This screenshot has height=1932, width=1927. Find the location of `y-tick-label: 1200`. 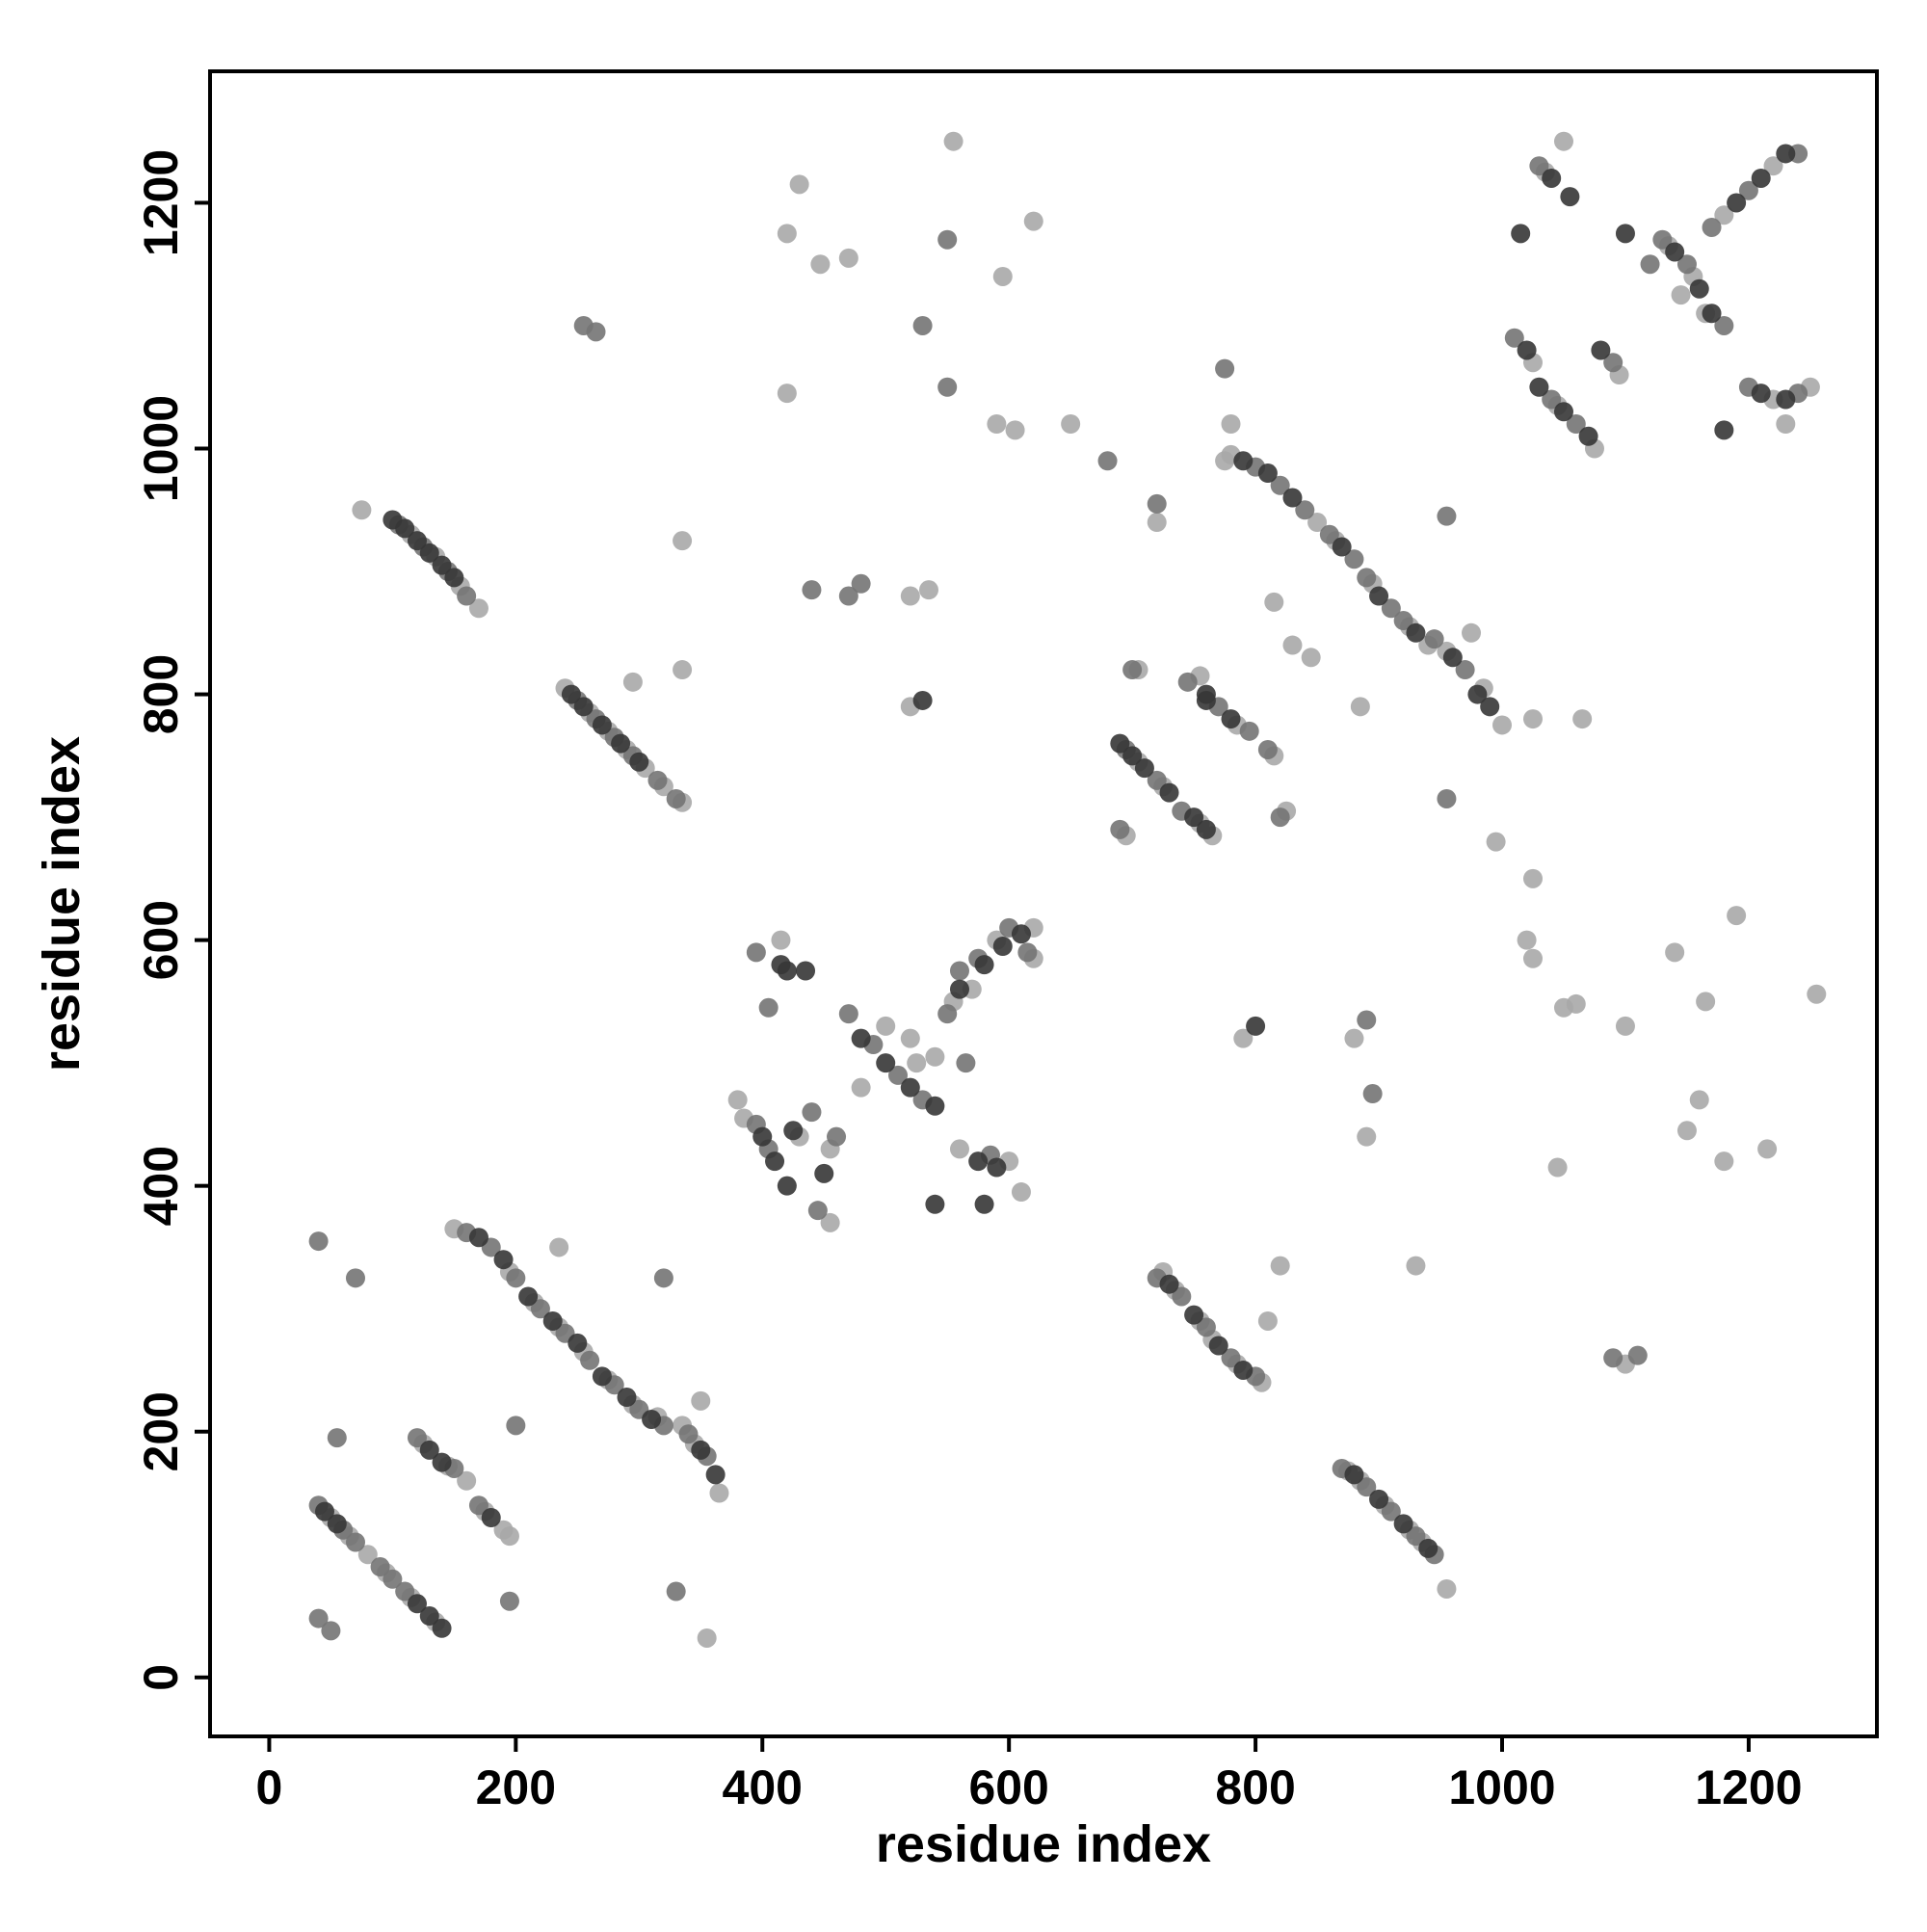

y-tick-label: 1200 is located at coordinates (161, 202).